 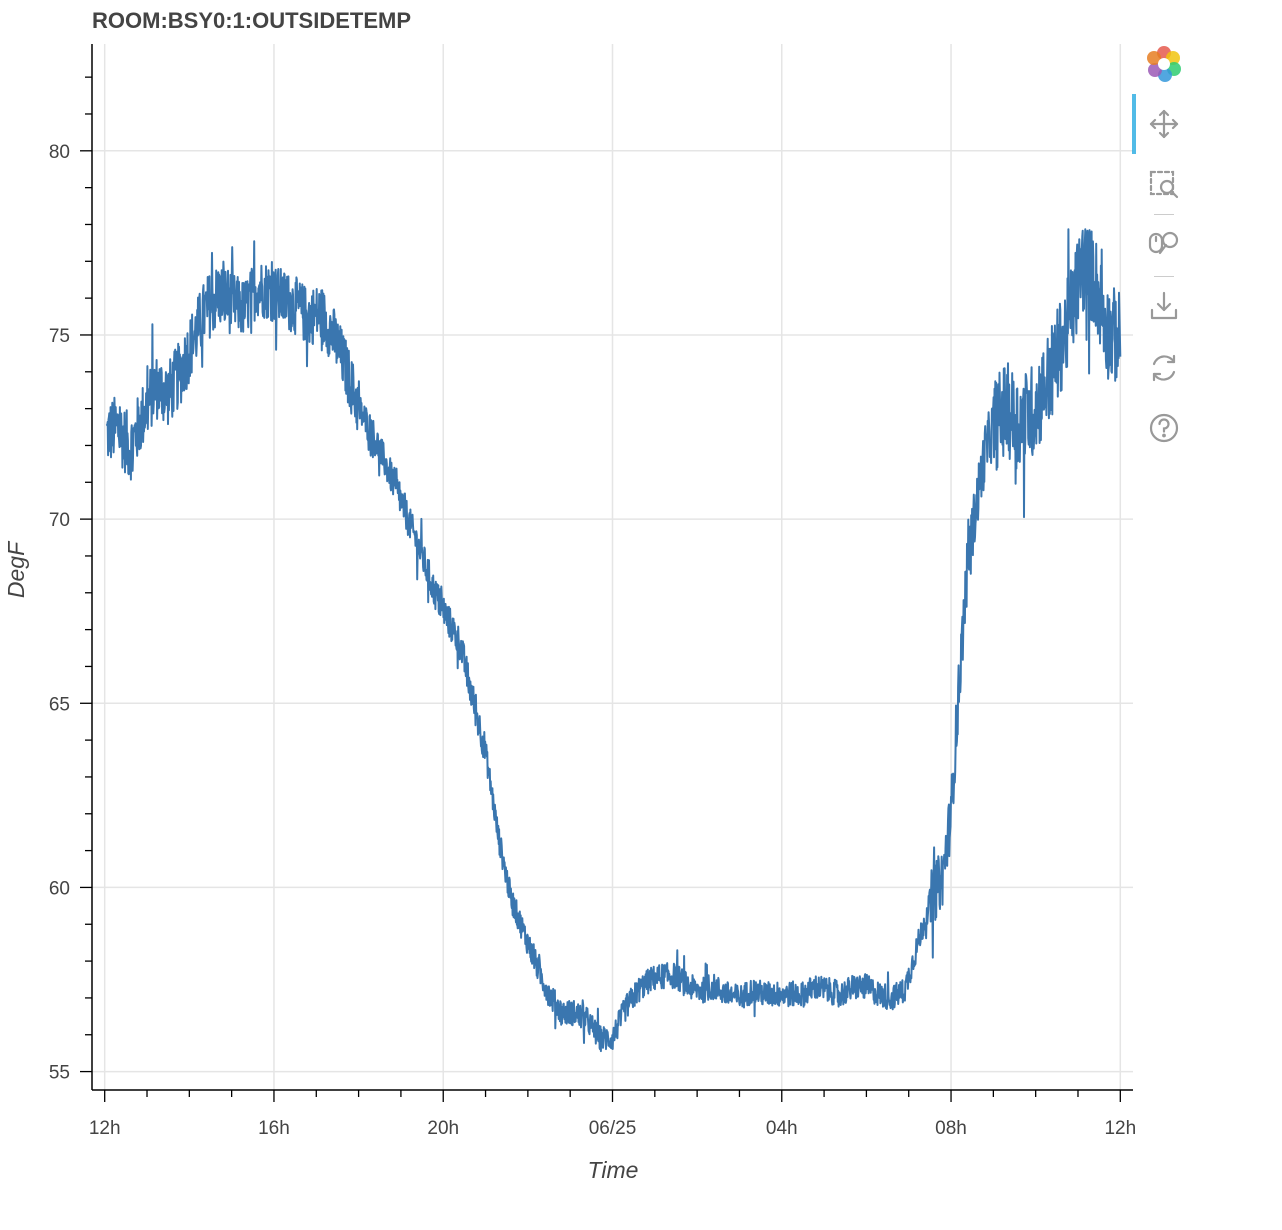 I want to click on pan-icon, so click(x=1164, y=124).